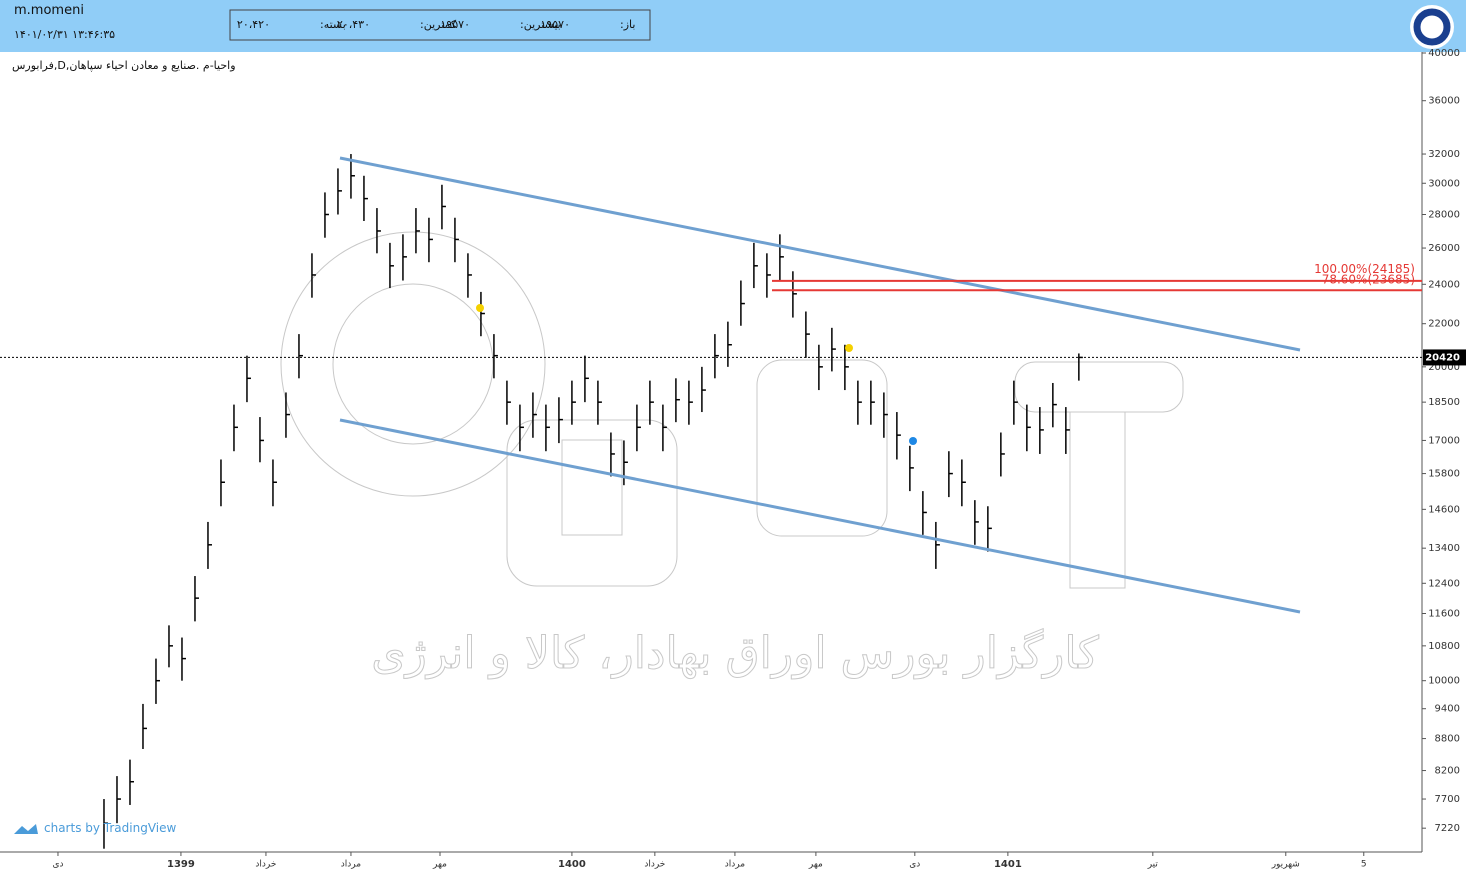 Image resolution: width=1466 pixels, height=876 pixels. I want to click on fib-label: 100.00%(24185), so click(1364, 269).